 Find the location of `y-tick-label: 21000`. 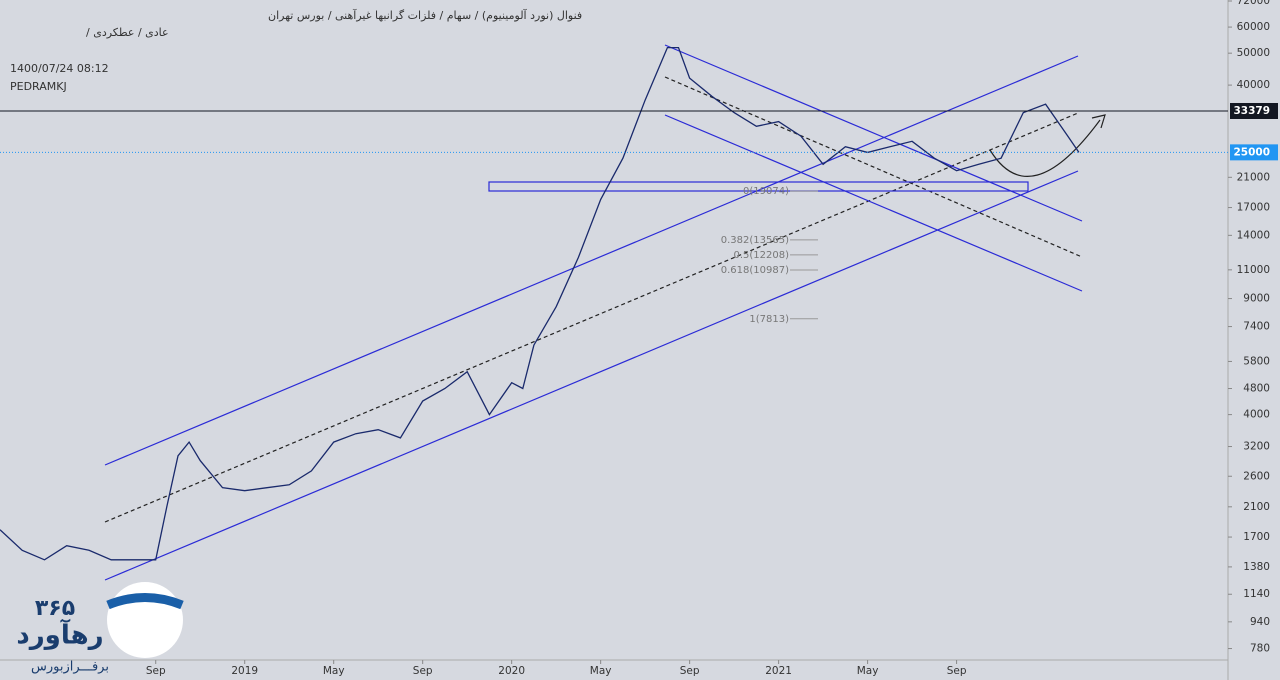

y-tick-label: 21000 is located at coordinates (1253, 177).